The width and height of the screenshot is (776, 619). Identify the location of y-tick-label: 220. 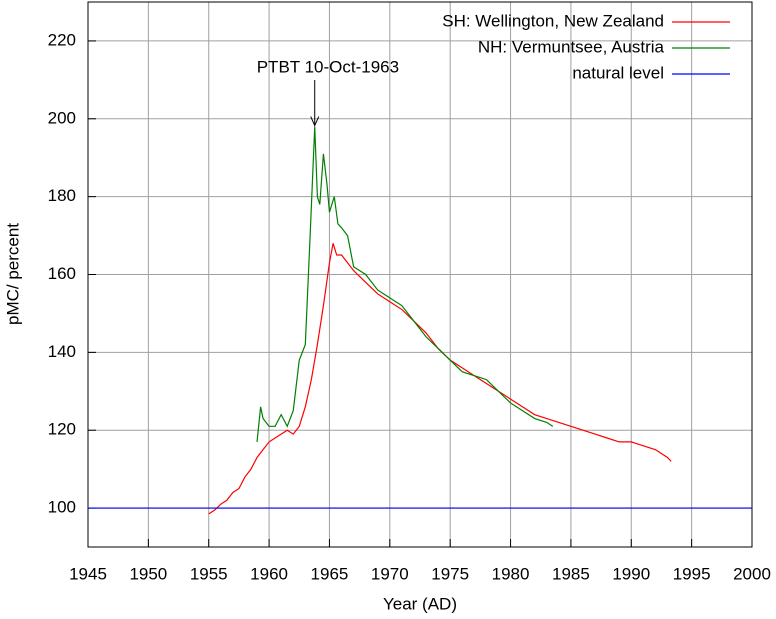
(62, 39).